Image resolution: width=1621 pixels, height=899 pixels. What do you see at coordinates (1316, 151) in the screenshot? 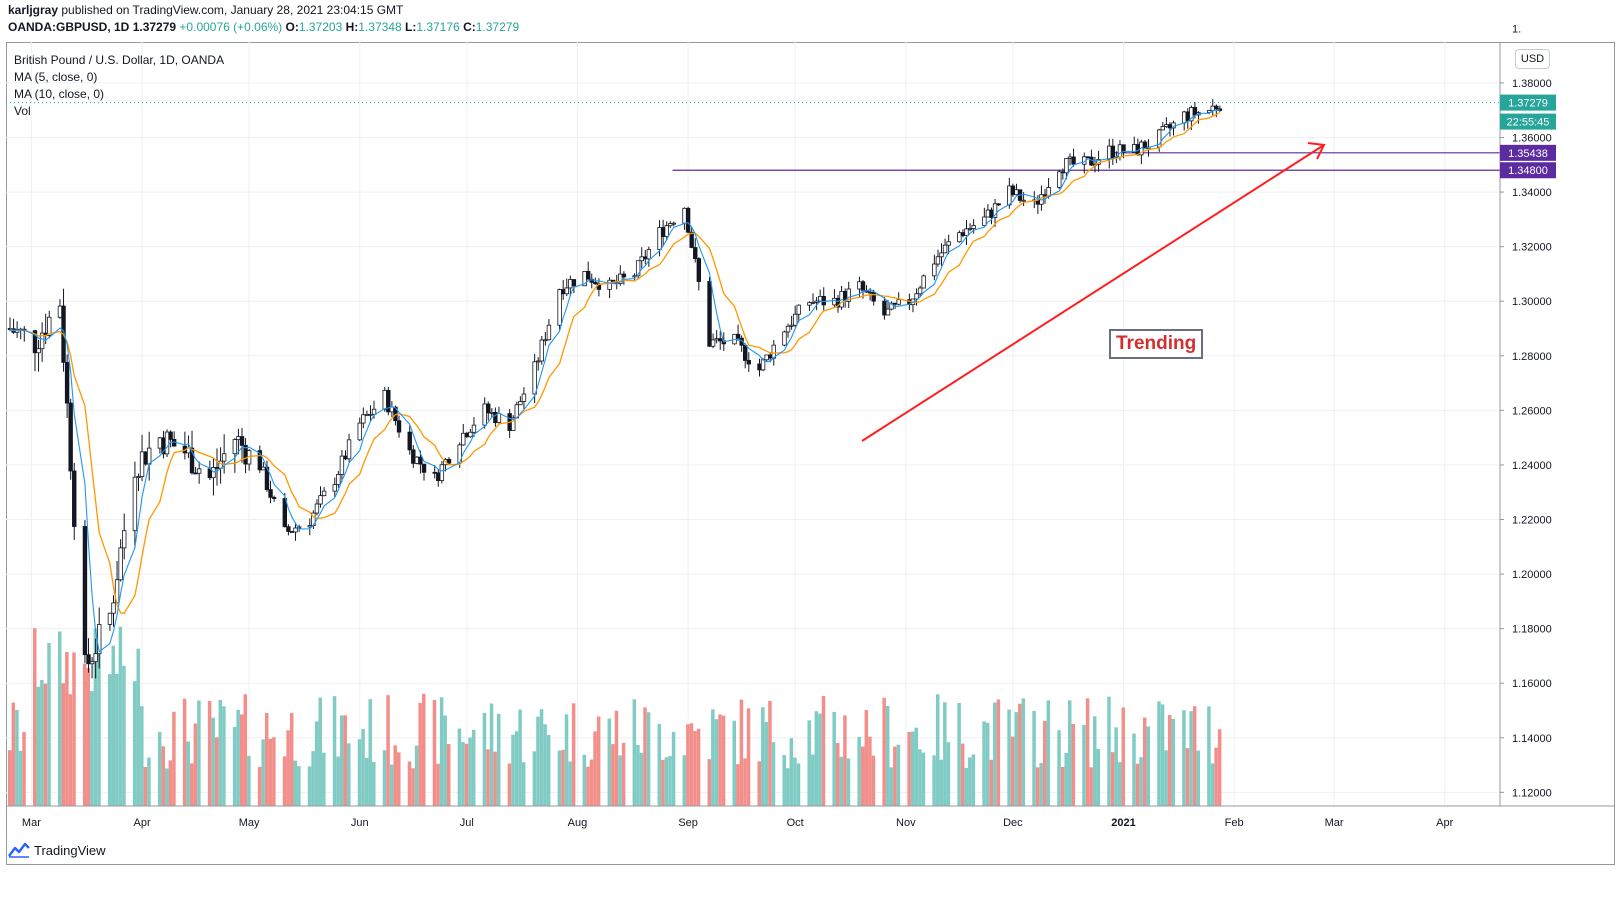
I see `trend-arrow-head` at bounding box center [1316, 151].